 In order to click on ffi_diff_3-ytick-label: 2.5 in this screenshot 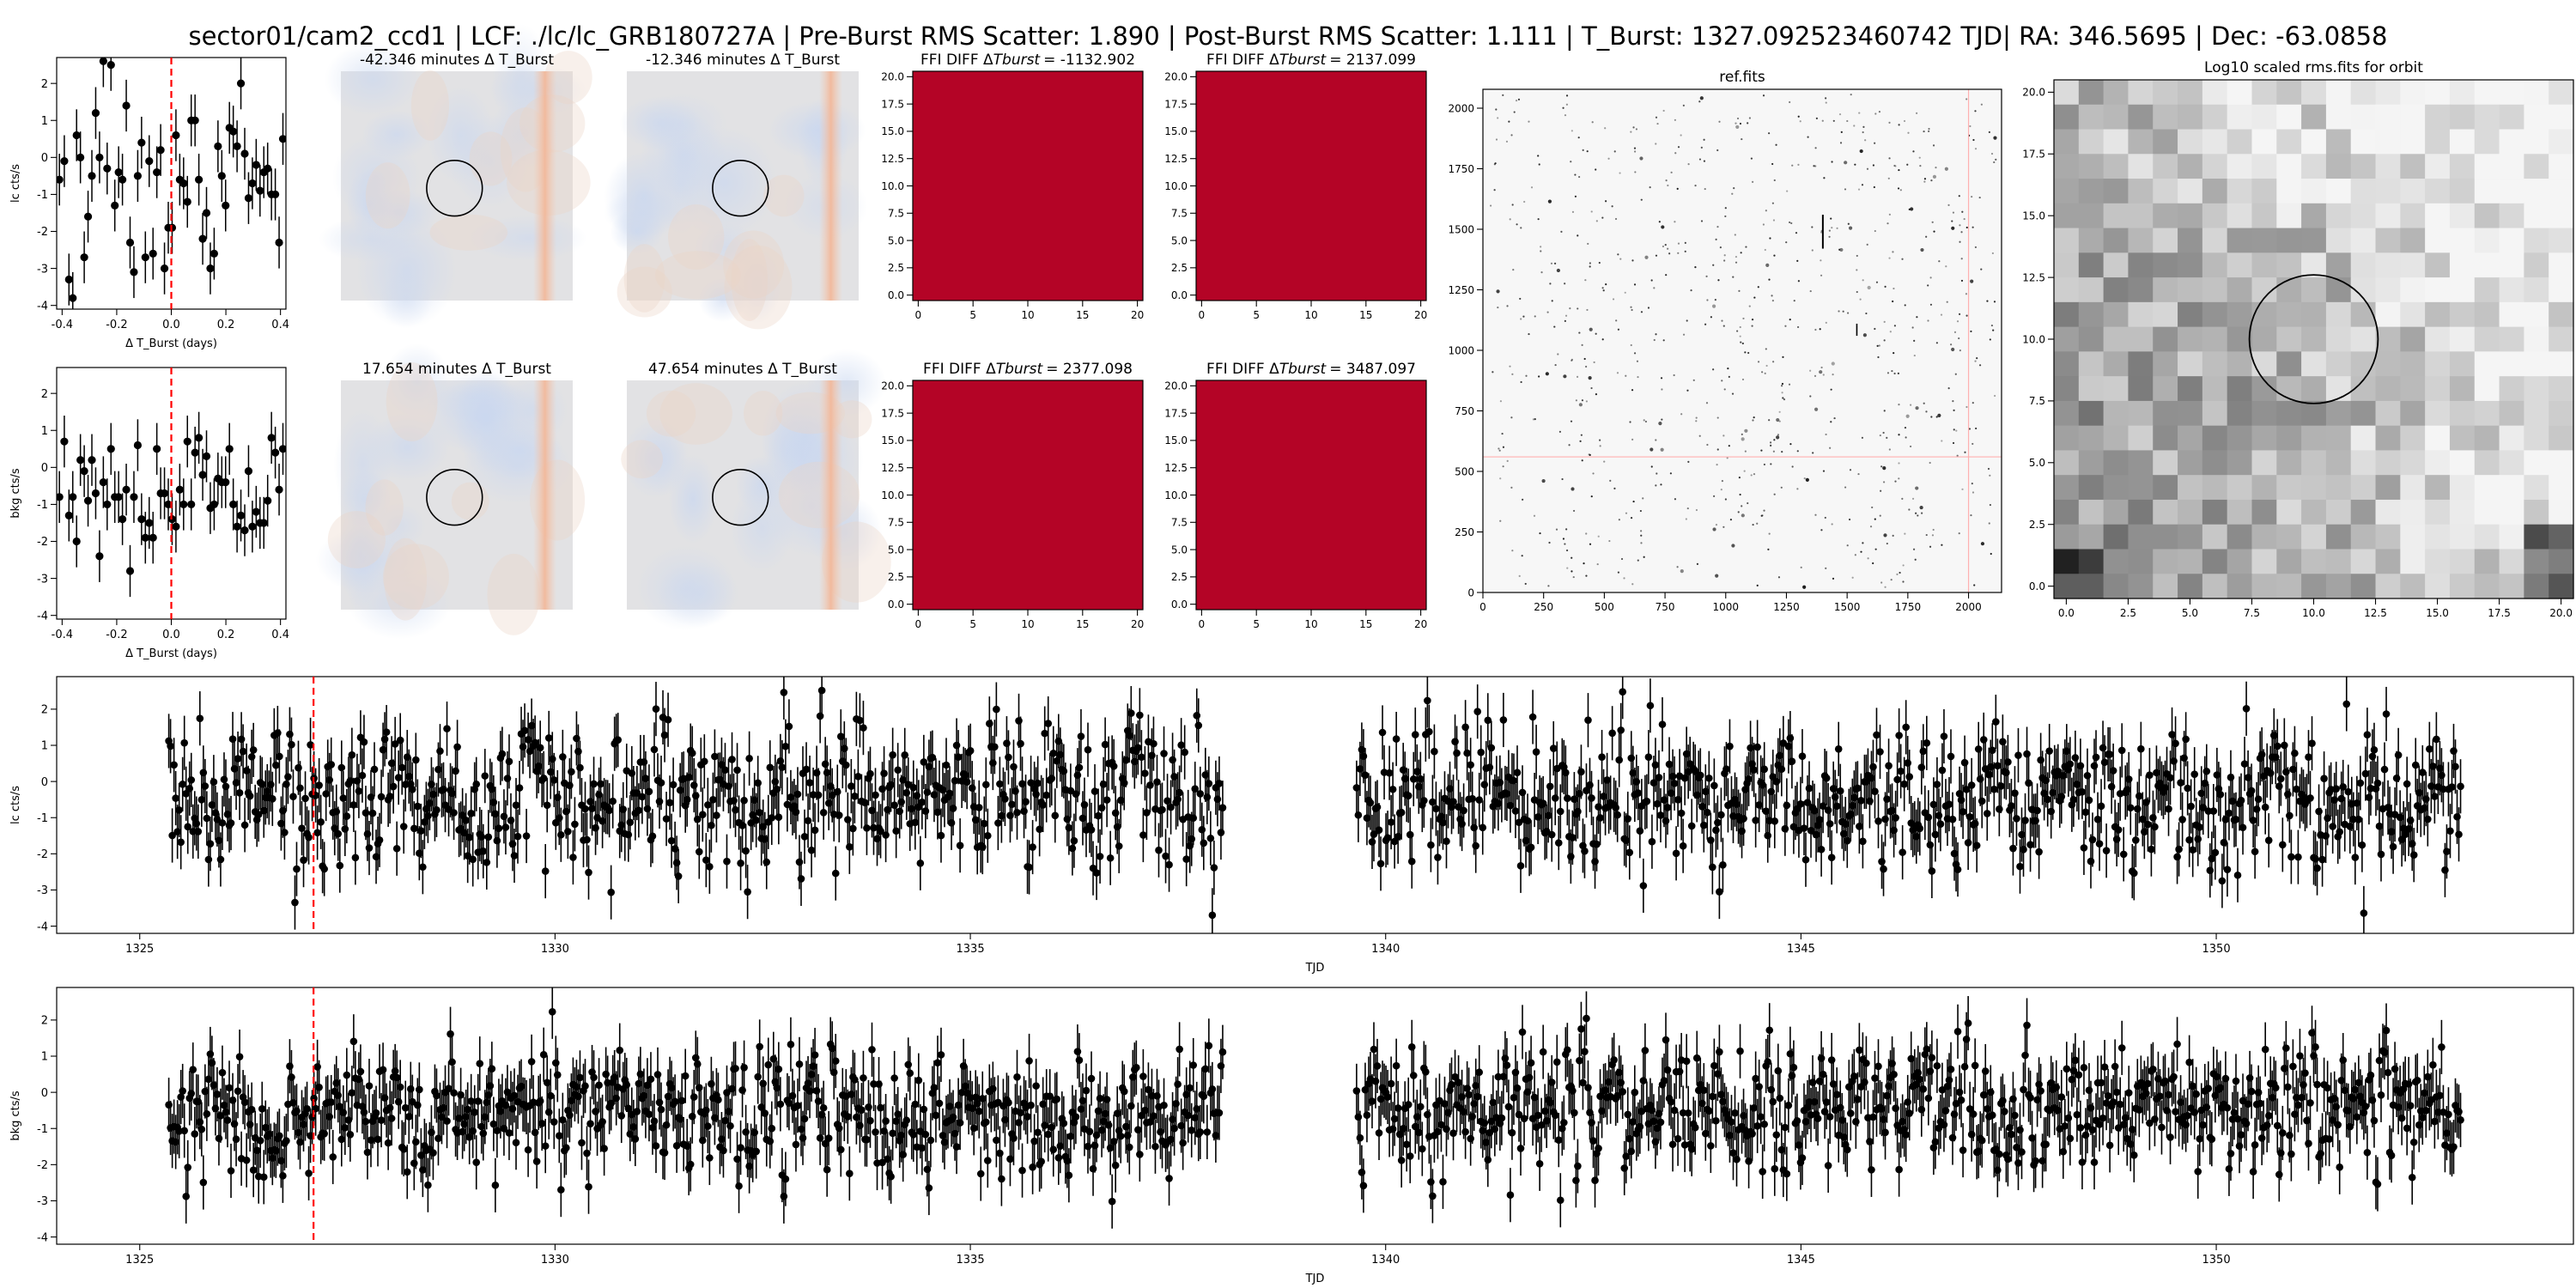, I will do `click(896, 577)`.